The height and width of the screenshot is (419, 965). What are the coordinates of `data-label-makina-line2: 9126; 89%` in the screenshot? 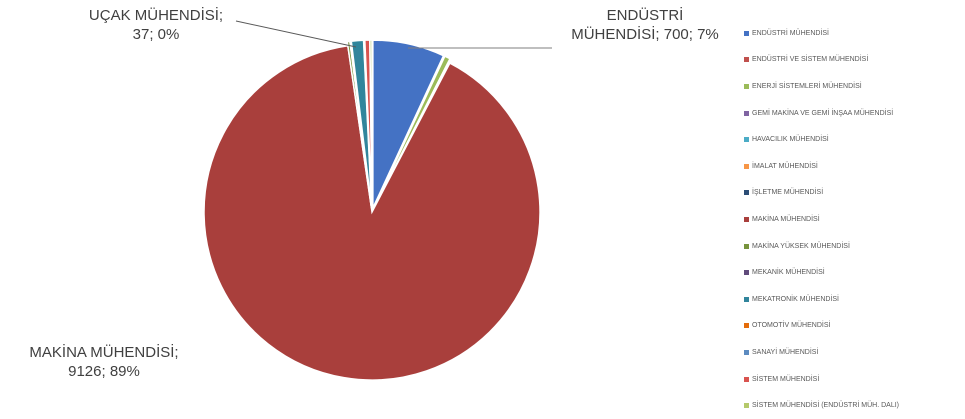 It's located at (104, 371).